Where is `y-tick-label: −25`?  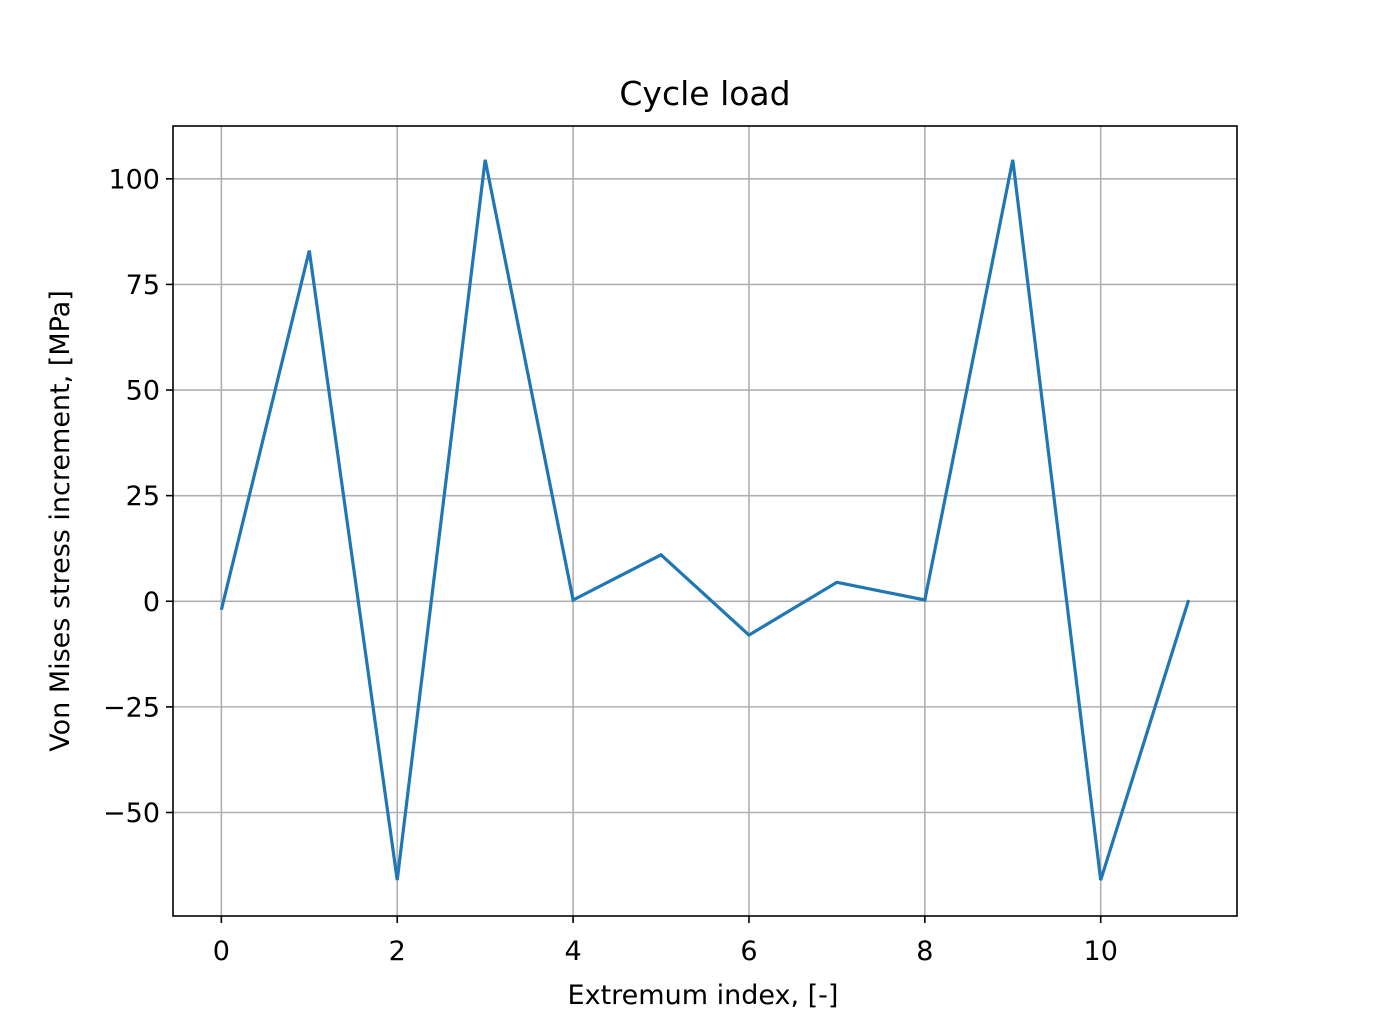 y-tick-label: −25 is located at coordinates (131, 707).